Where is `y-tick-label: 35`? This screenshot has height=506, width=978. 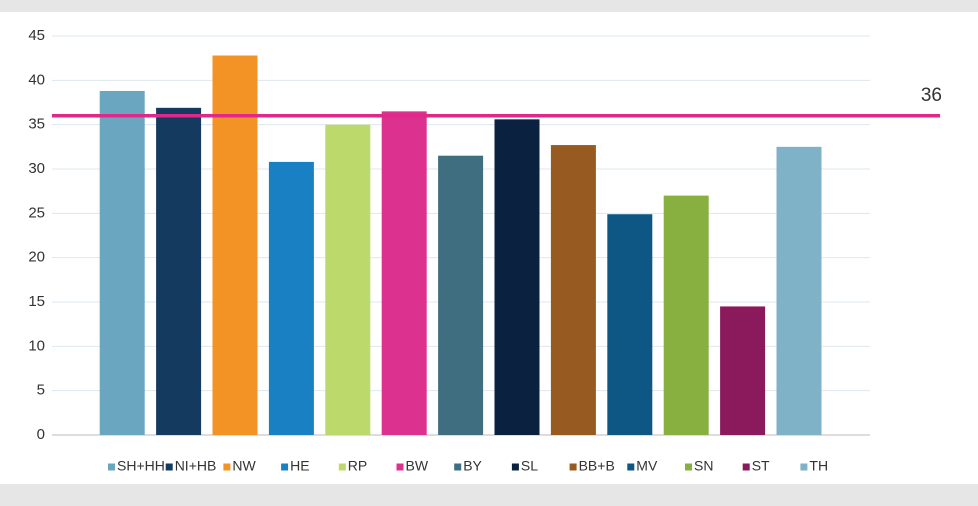
y-tick-label: 35 is located at coordinates (36, 124).